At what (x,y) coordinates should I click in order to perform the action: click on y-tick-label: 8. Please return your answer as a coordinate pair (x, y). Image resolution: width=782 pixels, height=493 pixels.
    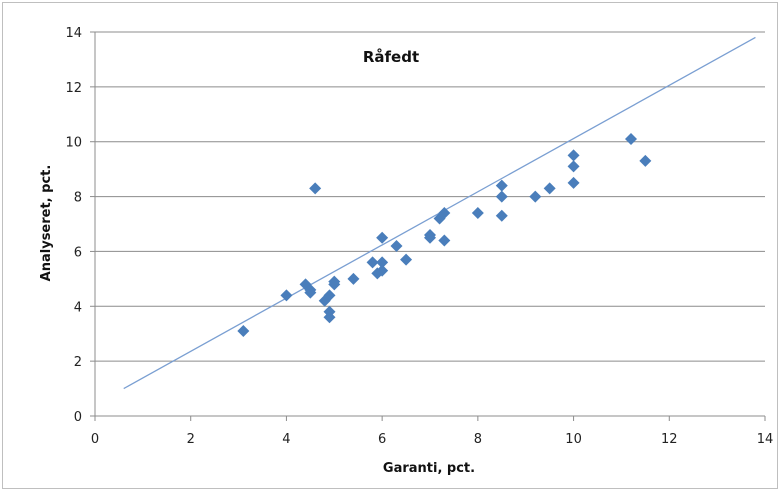
    Looking at the image, I should click on (78, 198).